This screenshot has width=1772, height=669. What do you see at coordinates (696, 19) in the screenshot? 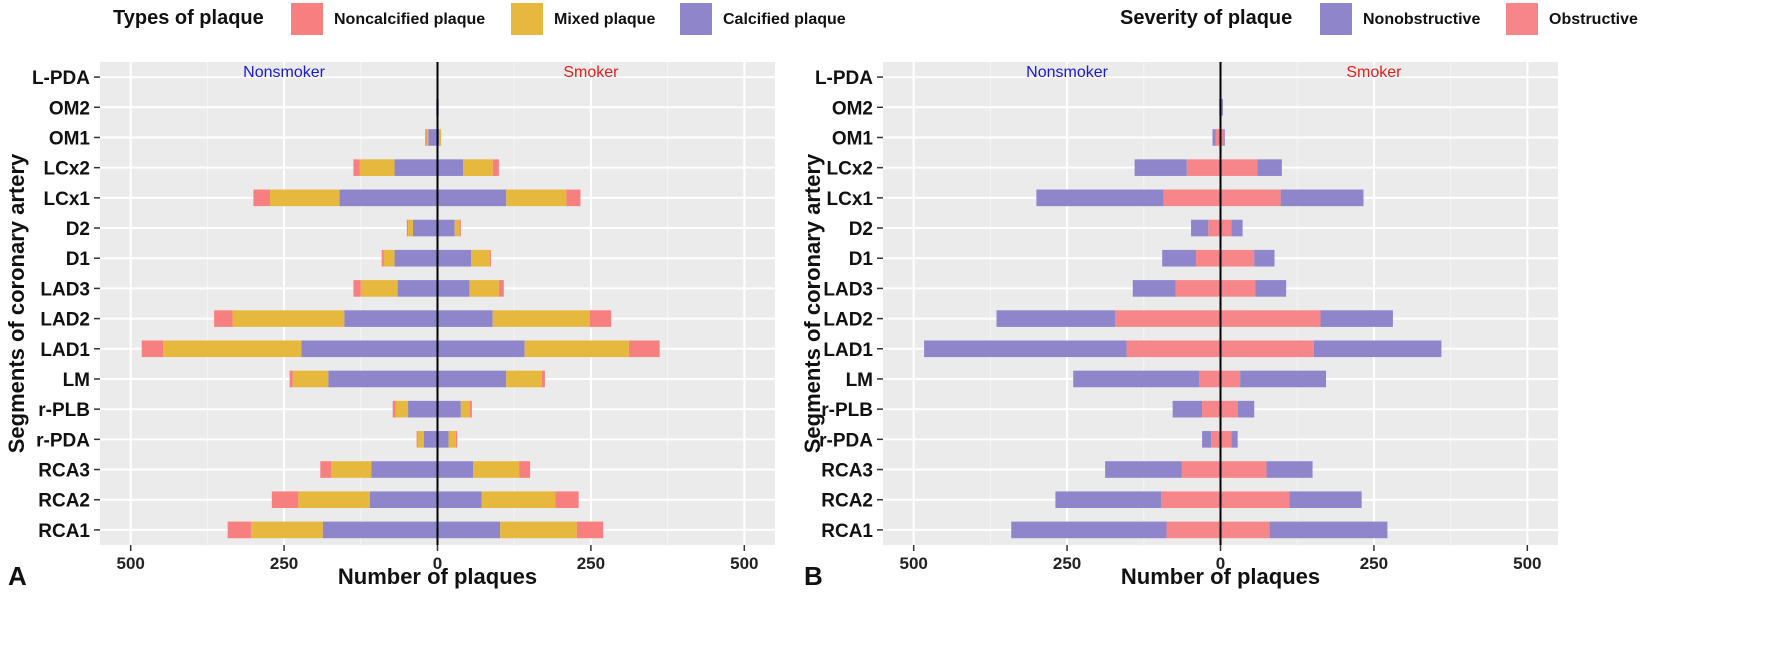
I see `legend-a-swatch-calcified` at bounding box center [696, 19].